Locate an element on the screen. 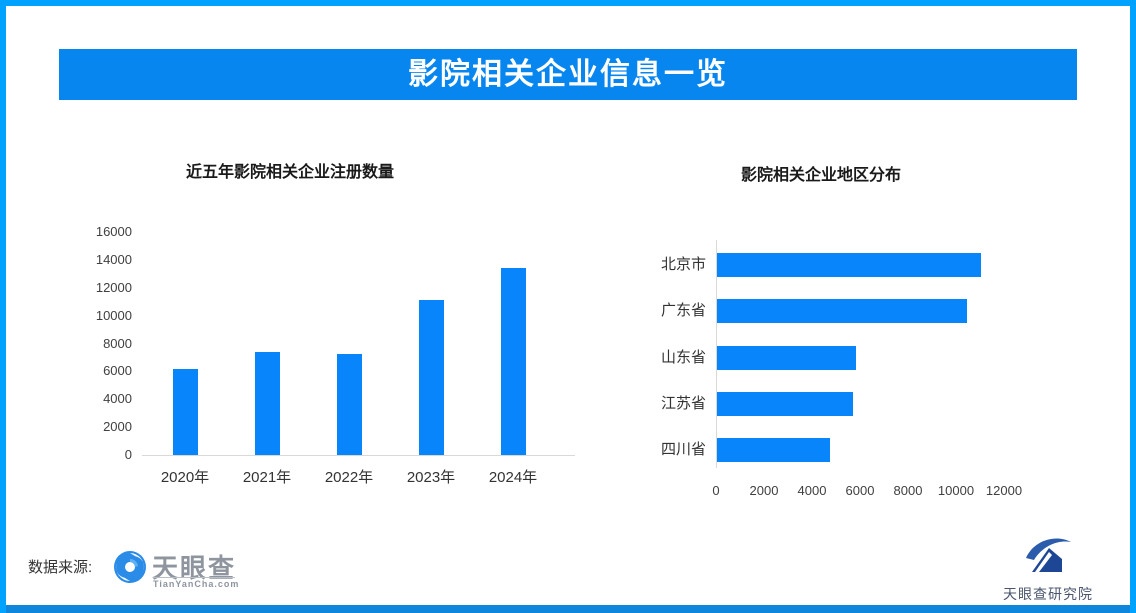  tianyancha-wordmark: 天眼查 is located at coordinates (194, 568).